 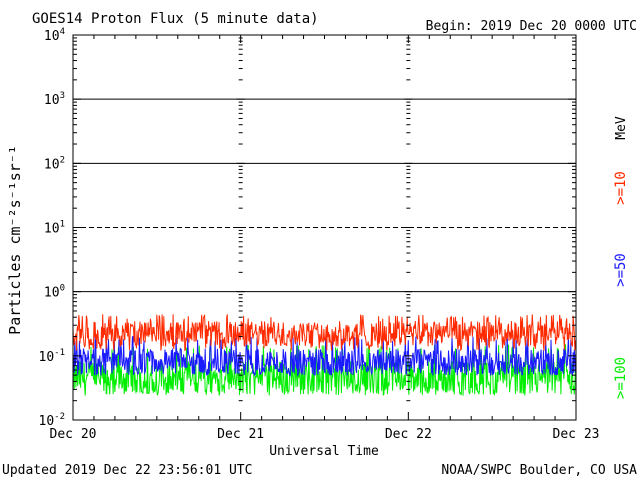 I want to click on x-axis-label: Universal Time, so click(x=324, y=451).